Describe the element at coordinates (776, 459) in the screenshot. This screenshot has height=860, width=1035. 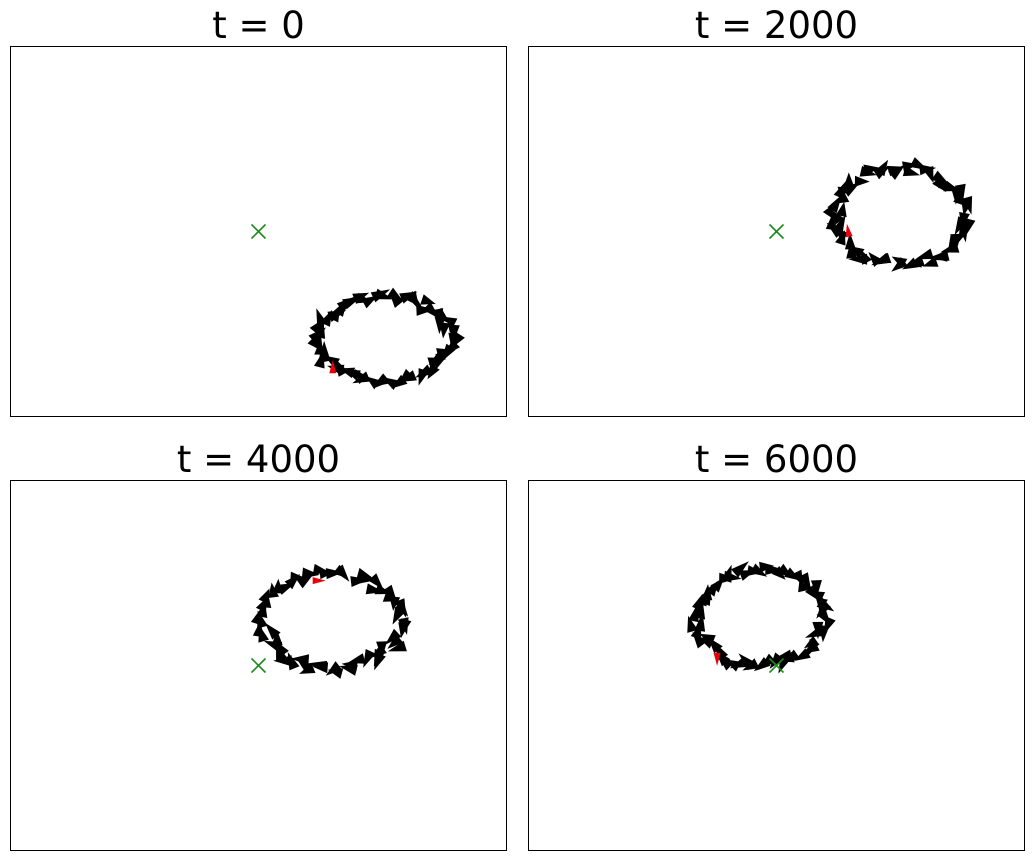
I see `panel-title-t6000: t = 6000` at that location.